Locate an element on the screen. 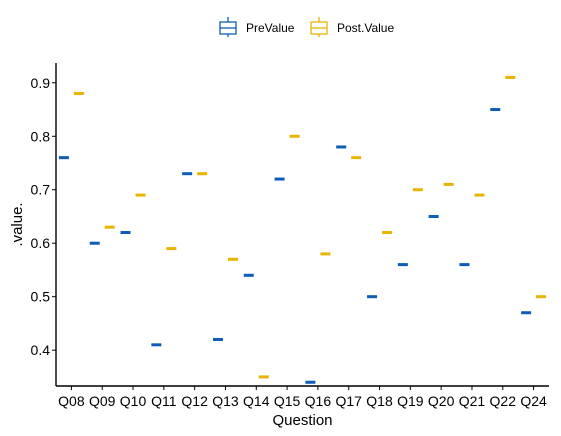 This screenshot has height=436, width=561. x-tick-label: Q12 is located at coordinates (194, 401).